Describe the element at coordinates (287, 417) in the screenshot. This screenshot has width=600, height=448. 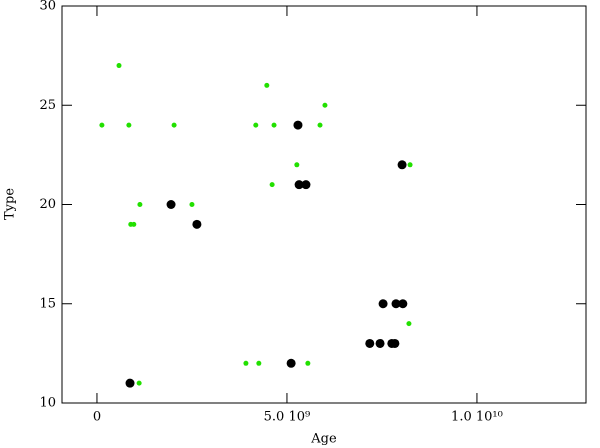
I see `x-tick-label: 5.0 10⁹` at that location.